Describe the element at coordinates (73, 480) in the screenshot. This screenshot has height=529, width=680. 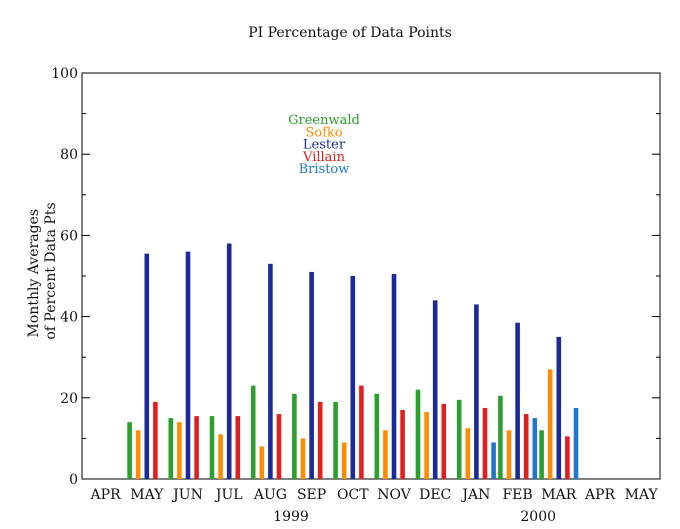
I see `y-tick-label-0: 0` at that location.